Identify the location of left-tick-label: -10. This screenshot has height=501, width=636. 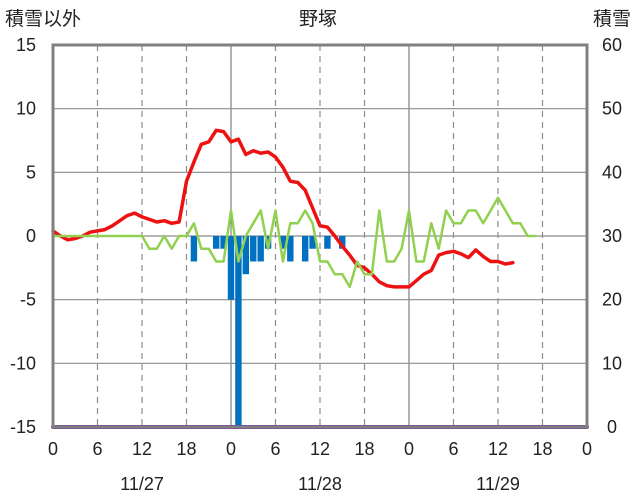
(23, 363).